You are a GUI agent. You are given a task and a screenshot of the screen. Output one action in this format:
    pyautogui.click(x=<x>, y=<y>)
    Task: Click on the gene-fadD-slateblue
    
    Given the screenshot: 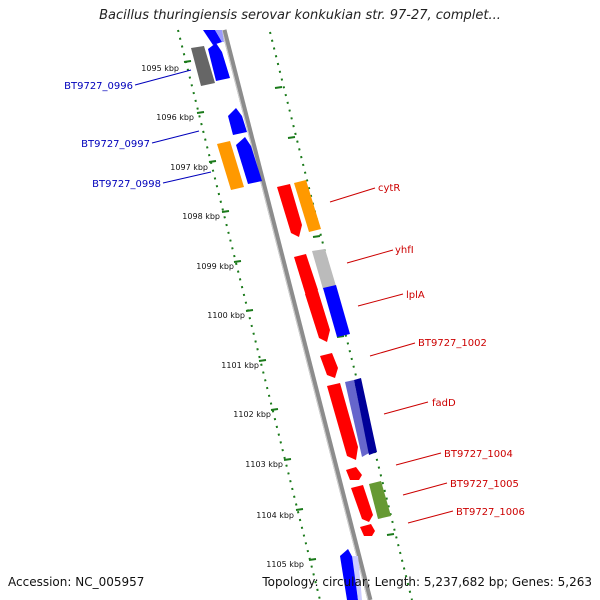 What is the action you would take?
    pyautogui.click(x=357, y=418)
    